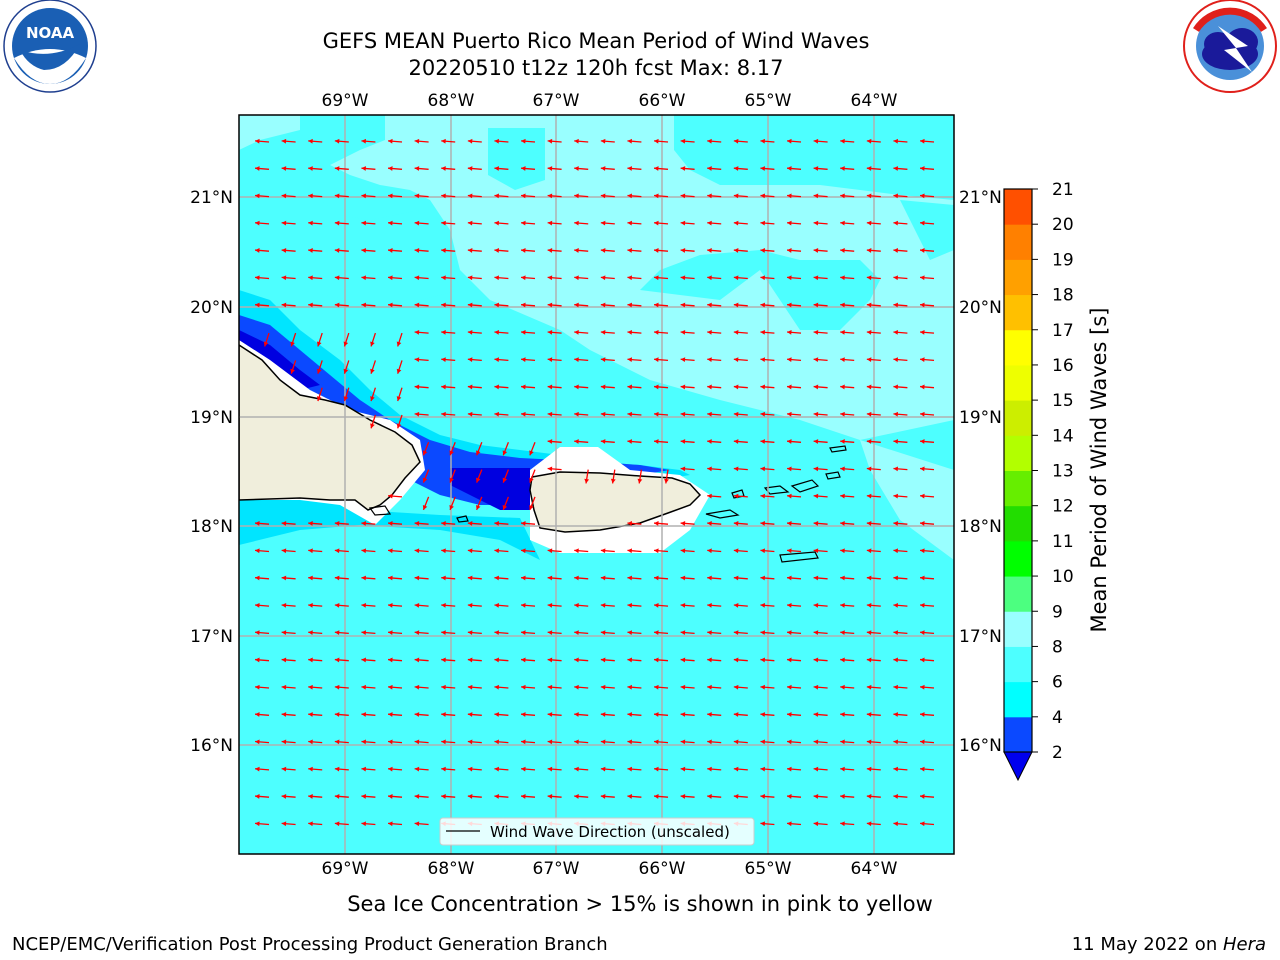 The height and width of the screenshot is (960, 1280). What do you see at coordinates (1063, 542) in the screenshot?
I see `colorbar-tick-label: 11` at bounding box center [1063, 542].